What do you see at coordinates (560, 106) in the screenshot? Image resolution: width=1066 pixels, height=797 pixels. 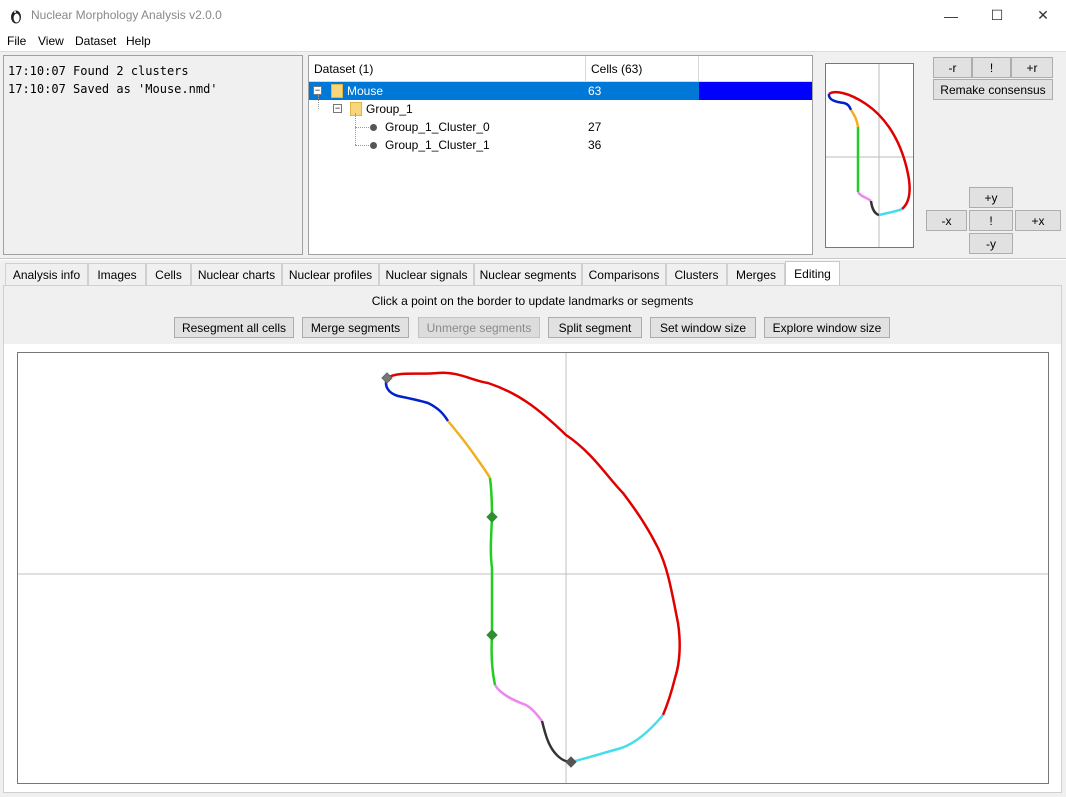 I see `tree-row-group: − Group_1` at bounding box center [560, 106].